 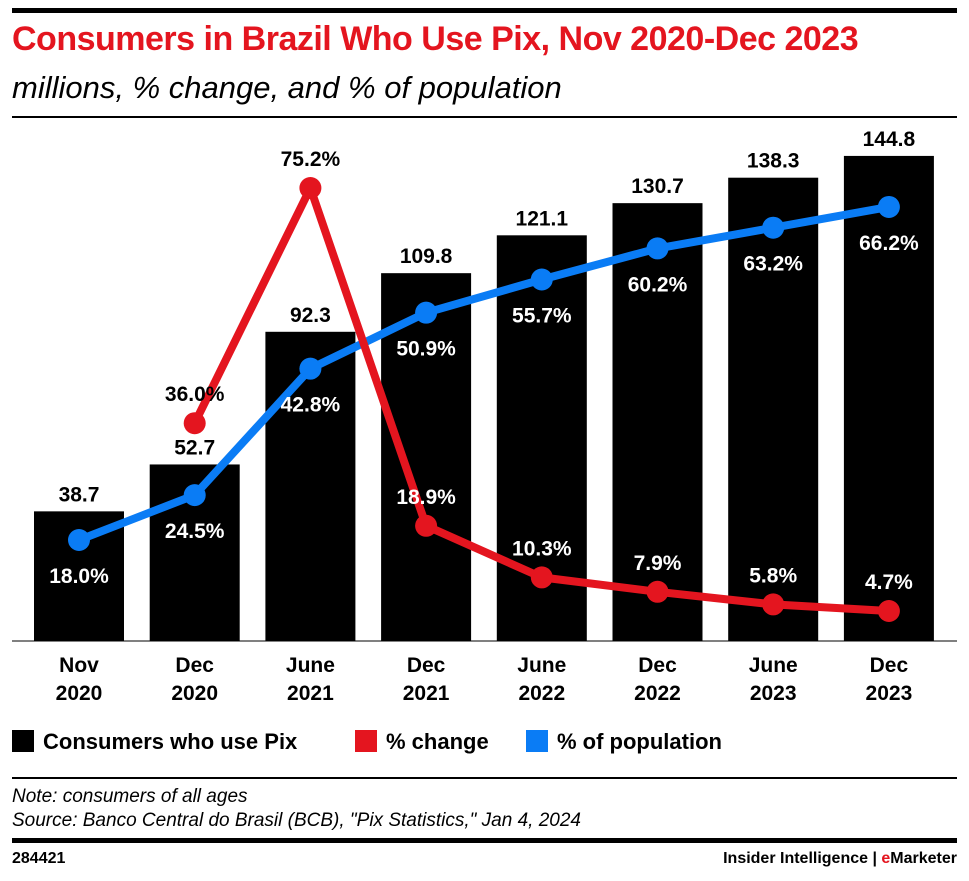 I want to click on brand: Insider Intelligence | eMarketer, so click(x=840, y=859).